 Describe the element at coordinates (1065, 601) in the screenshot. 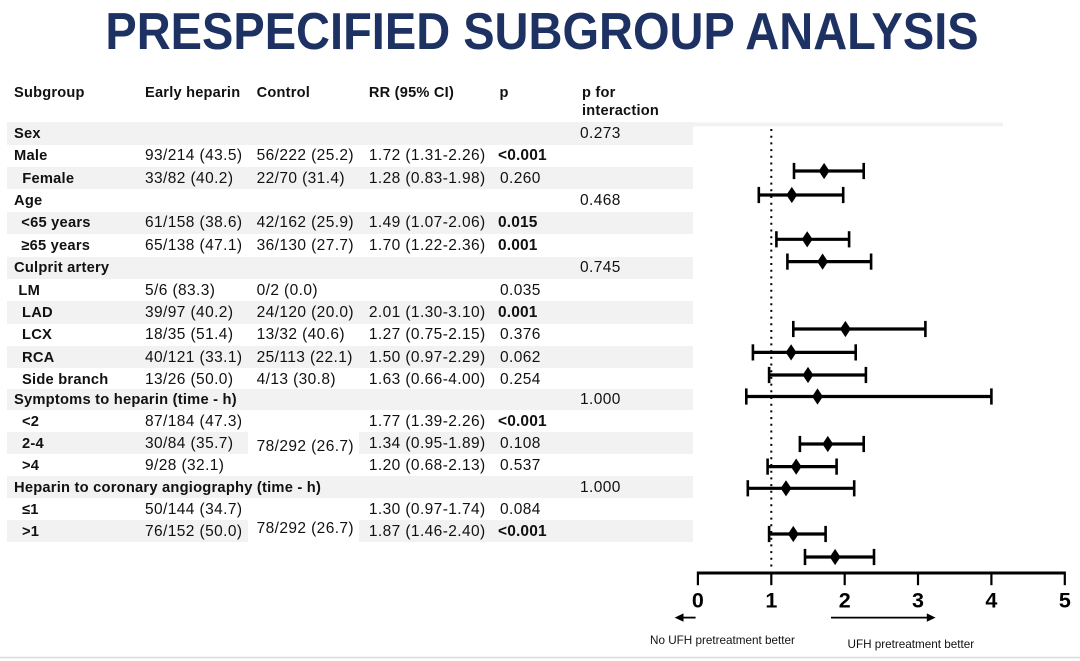

I see `svg-text: 5` at that location.